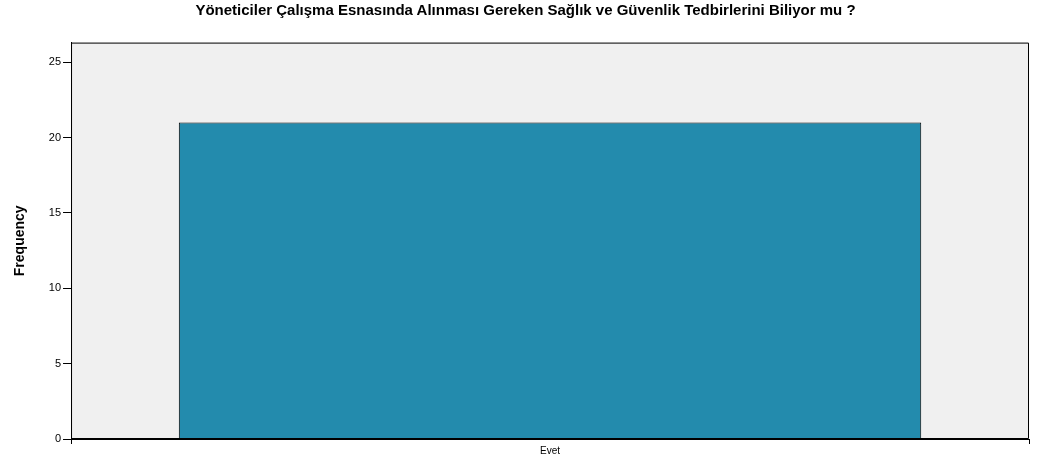 This screenshot has height=466, width=1051. What do you see at coordinates (550, 450) in the screenshot?
I see `x-tick-label: Evet` at bounding box center [550, 450].